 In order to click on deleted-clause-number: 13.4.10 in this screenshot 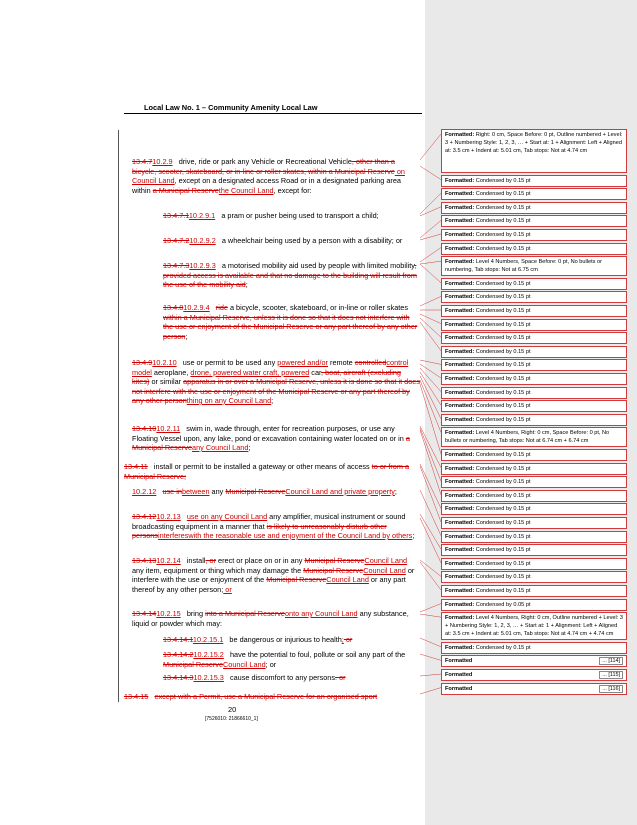, I will do `click(144, 428)`.